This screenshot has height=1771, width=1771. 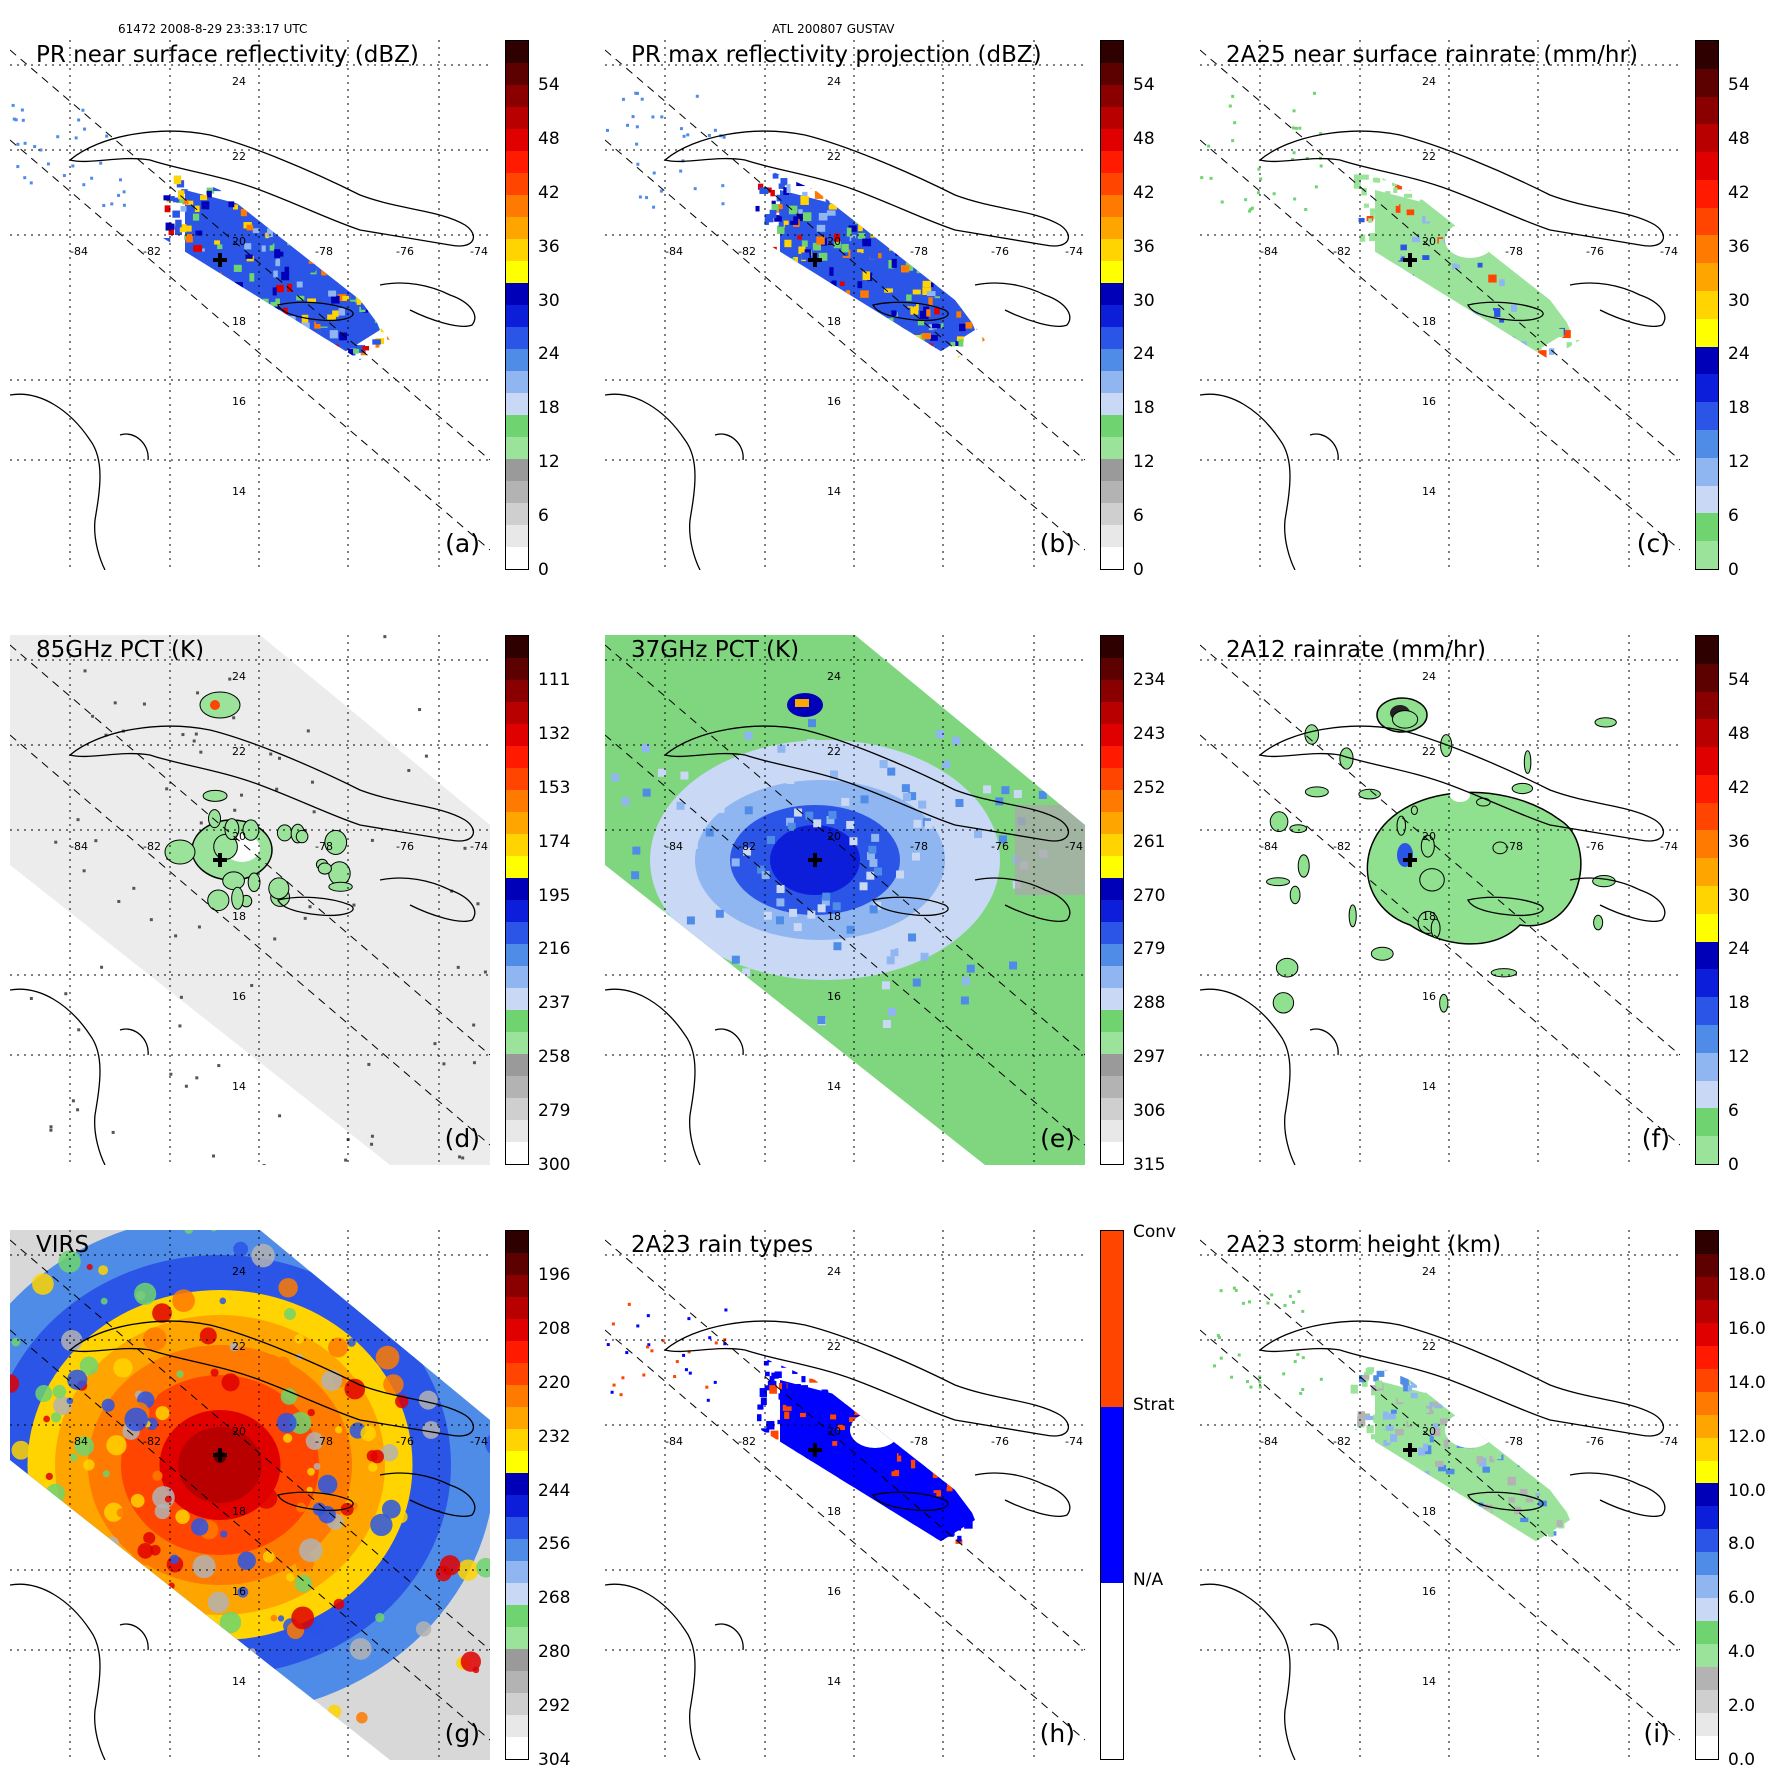 I want to click on colorbar-tick-label: 315, so click(x=1149, y=1165).